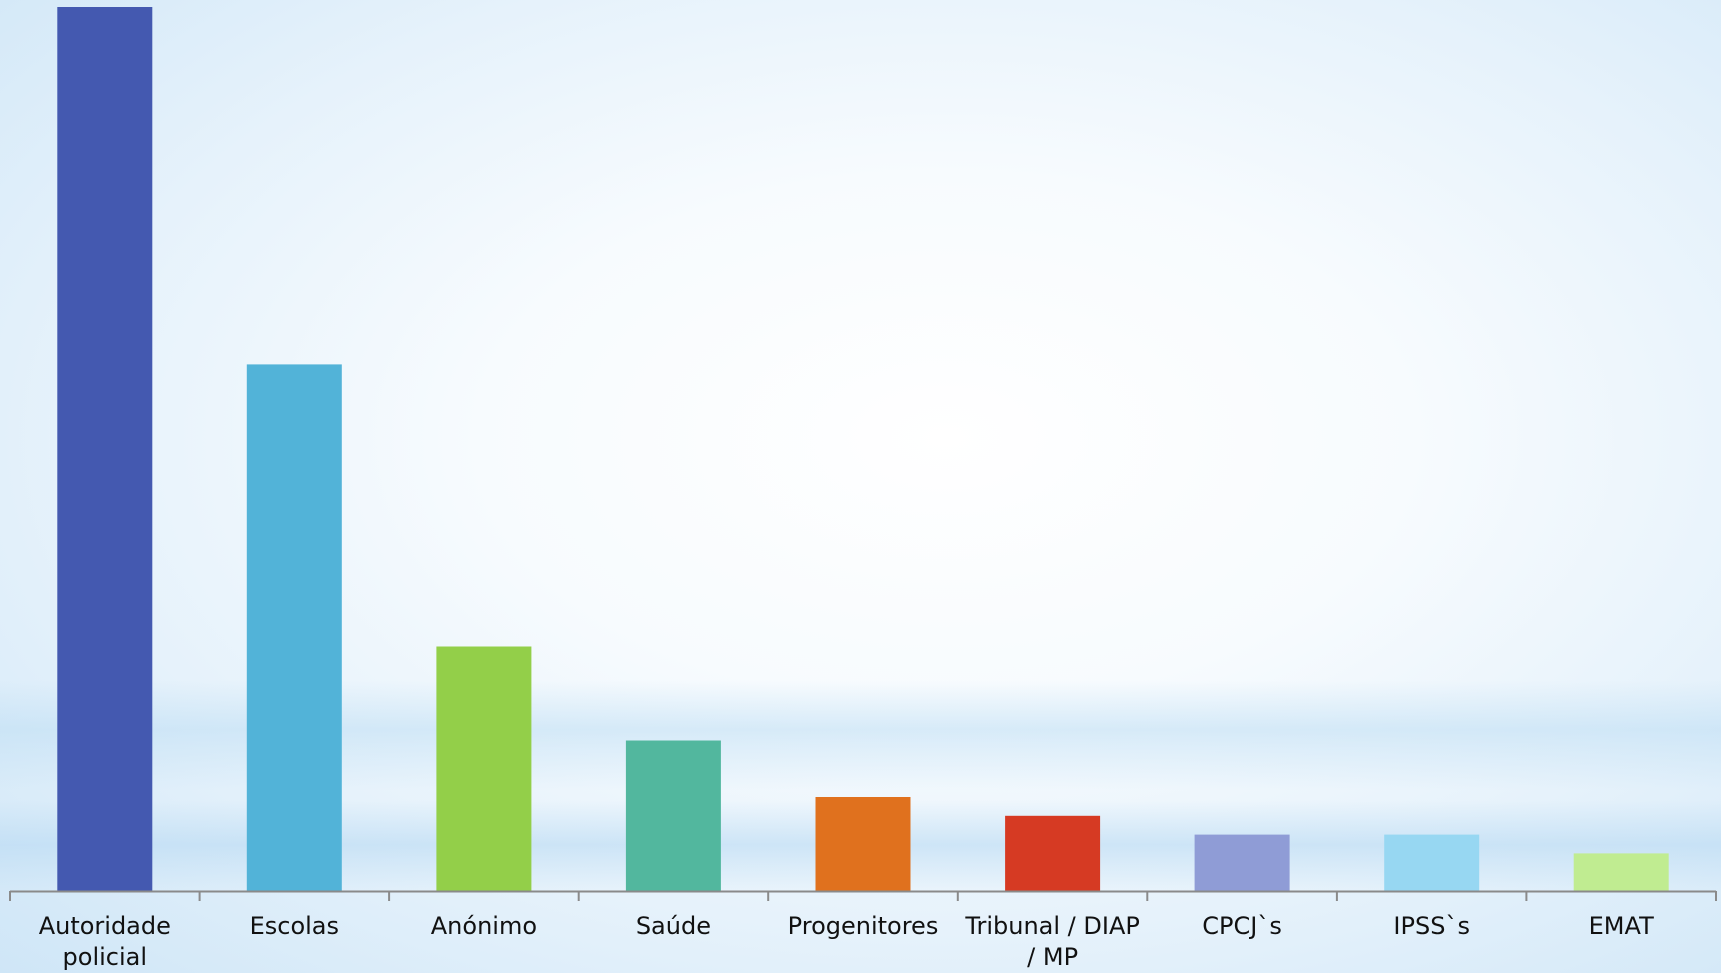  Describe the element at coordinates (484, 926) in the screenshot. I see `x-tick-label: Anónimo` at that location.